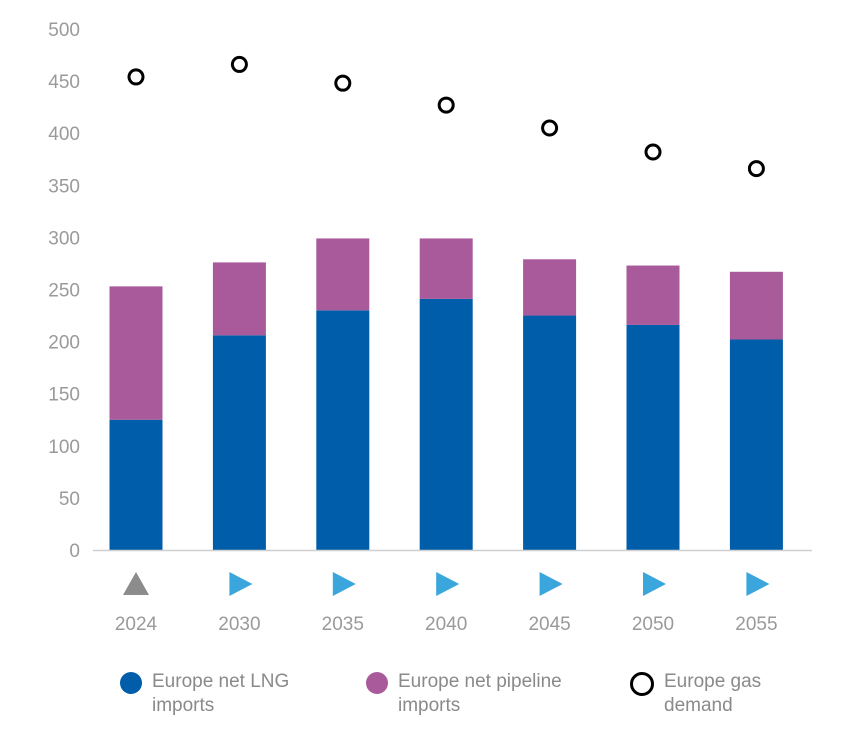 The width and height of the screenshot is (849, 736). I want to click on x-tick-label: 2045, so click(549, 624).